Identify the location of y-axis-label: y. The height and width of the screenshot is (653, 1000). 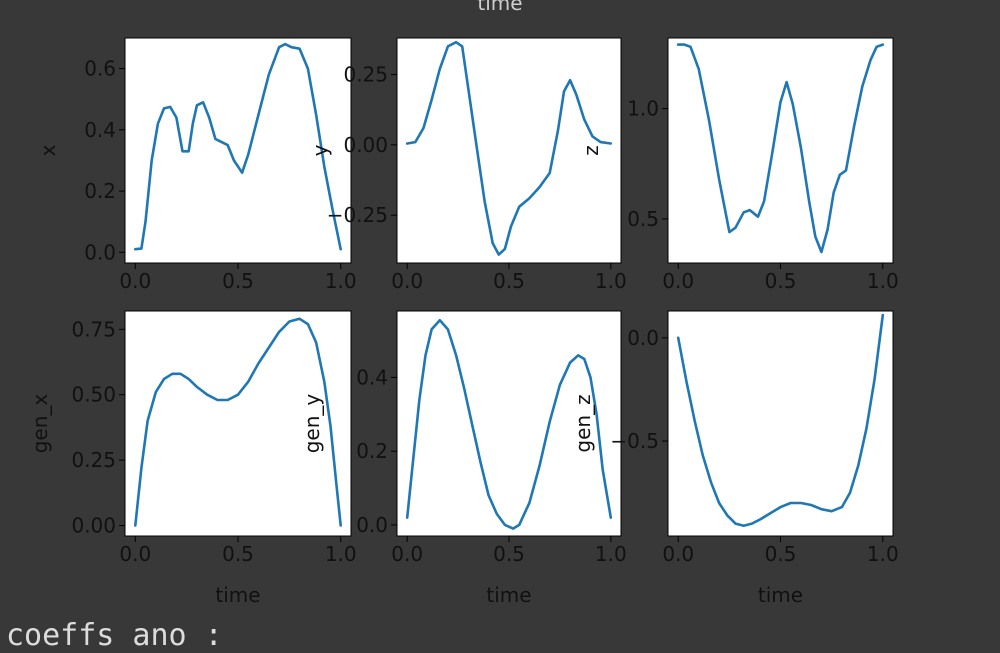
(320, 150).